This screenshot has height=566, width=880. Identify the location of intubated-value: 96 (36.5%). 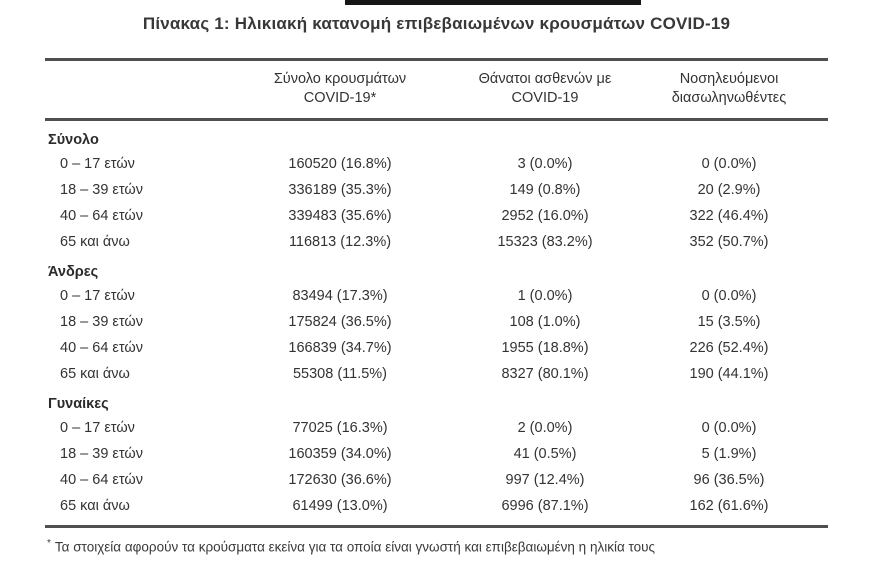
(729, 480).